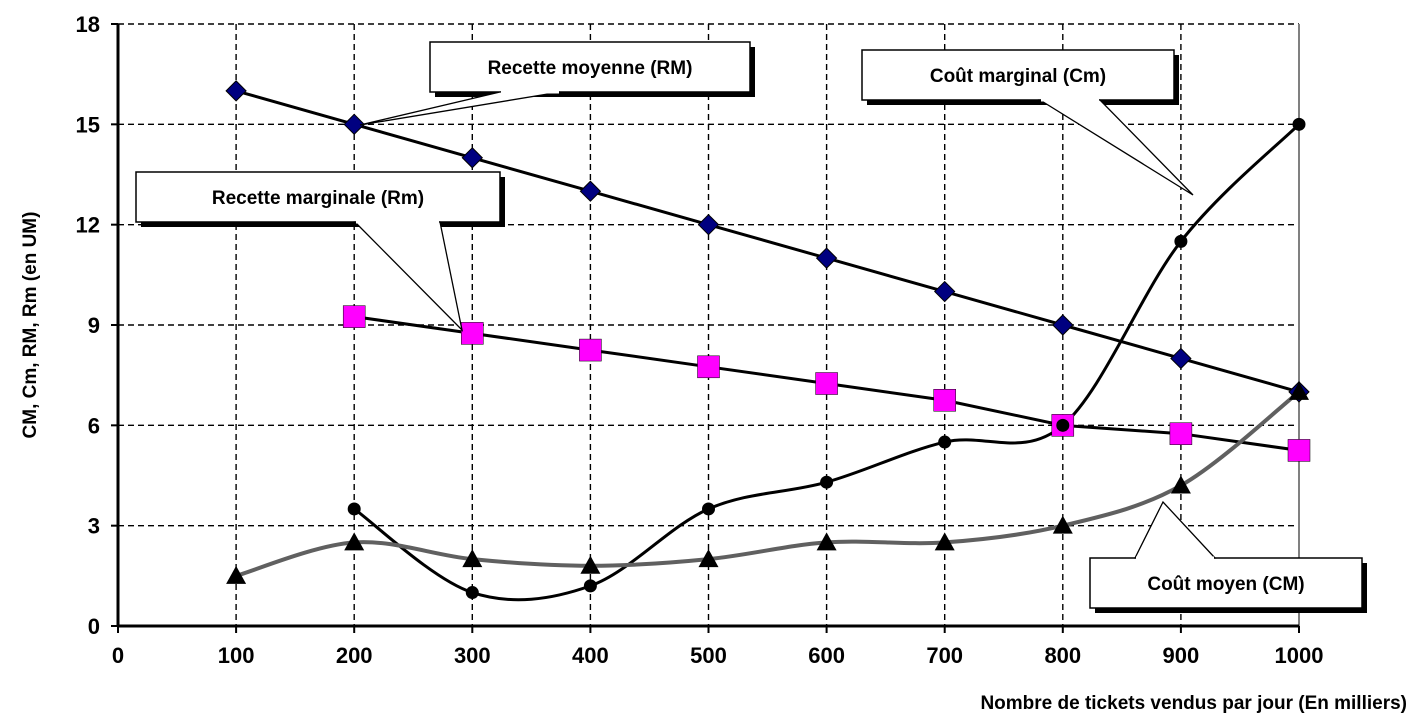 The height and width of the screenshot is (720, 1415). What do you see at coordinates (1062, 655) in the screenshot?
I see `x-tick-label: 800` at bounding box center [1062, 655].